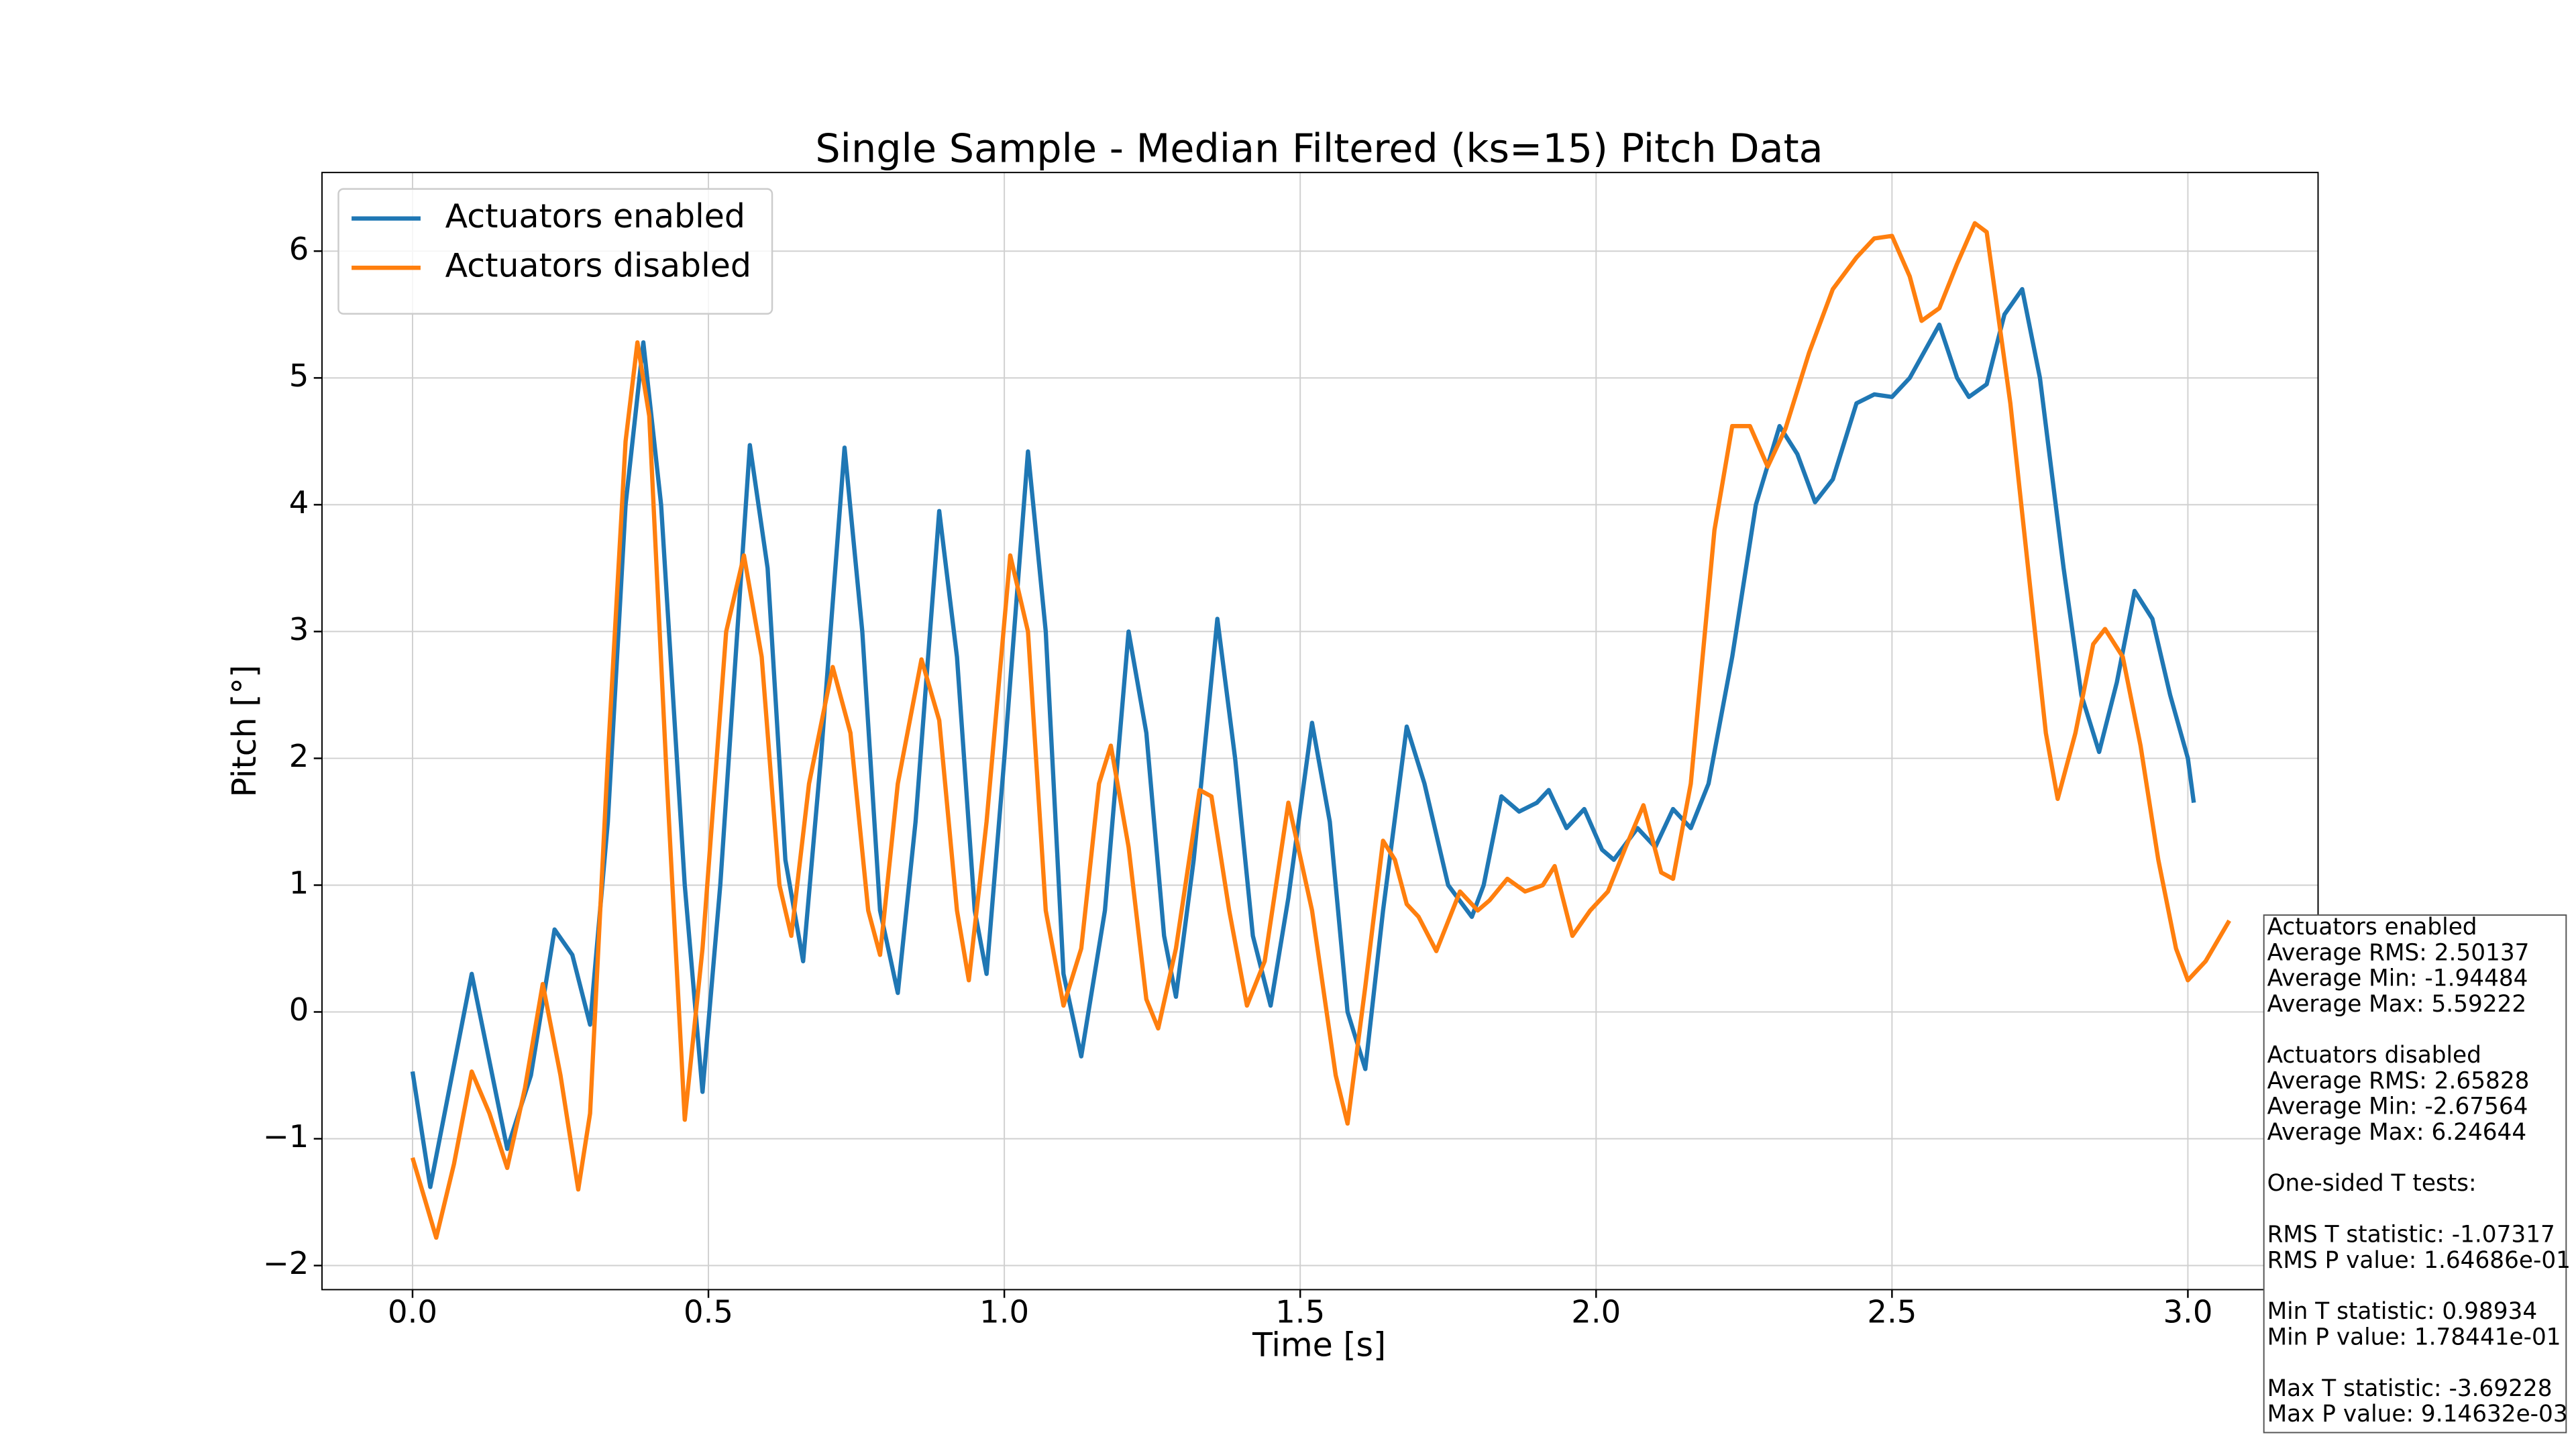 Image resolution: width=2576 pixels, height=1449 pixels. What do you see at coordinates (2411, 1235) in the screenshot?
I see `stats-text: RMS T statistic: -1.07317` at bounding box center [2411, 1235].